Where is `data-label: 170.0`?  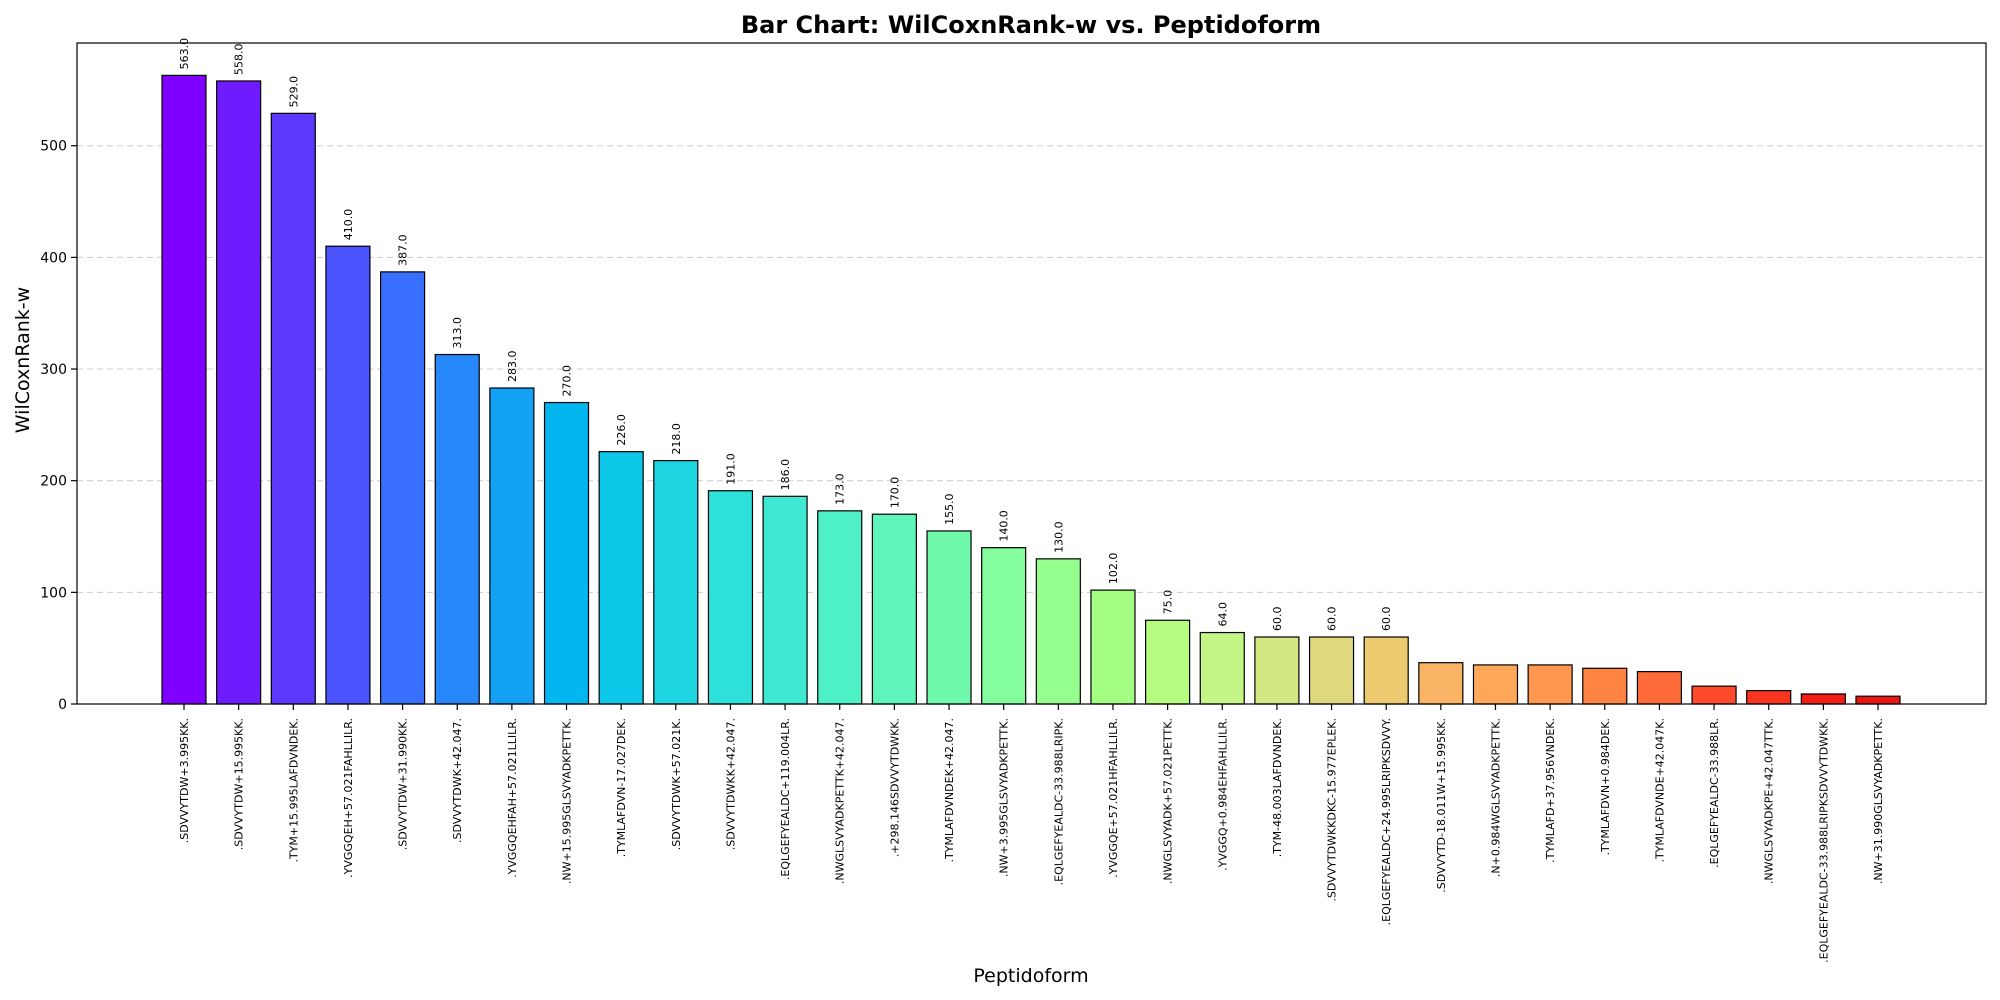
data-label: 170.0 is located at coordinates (894, 493).